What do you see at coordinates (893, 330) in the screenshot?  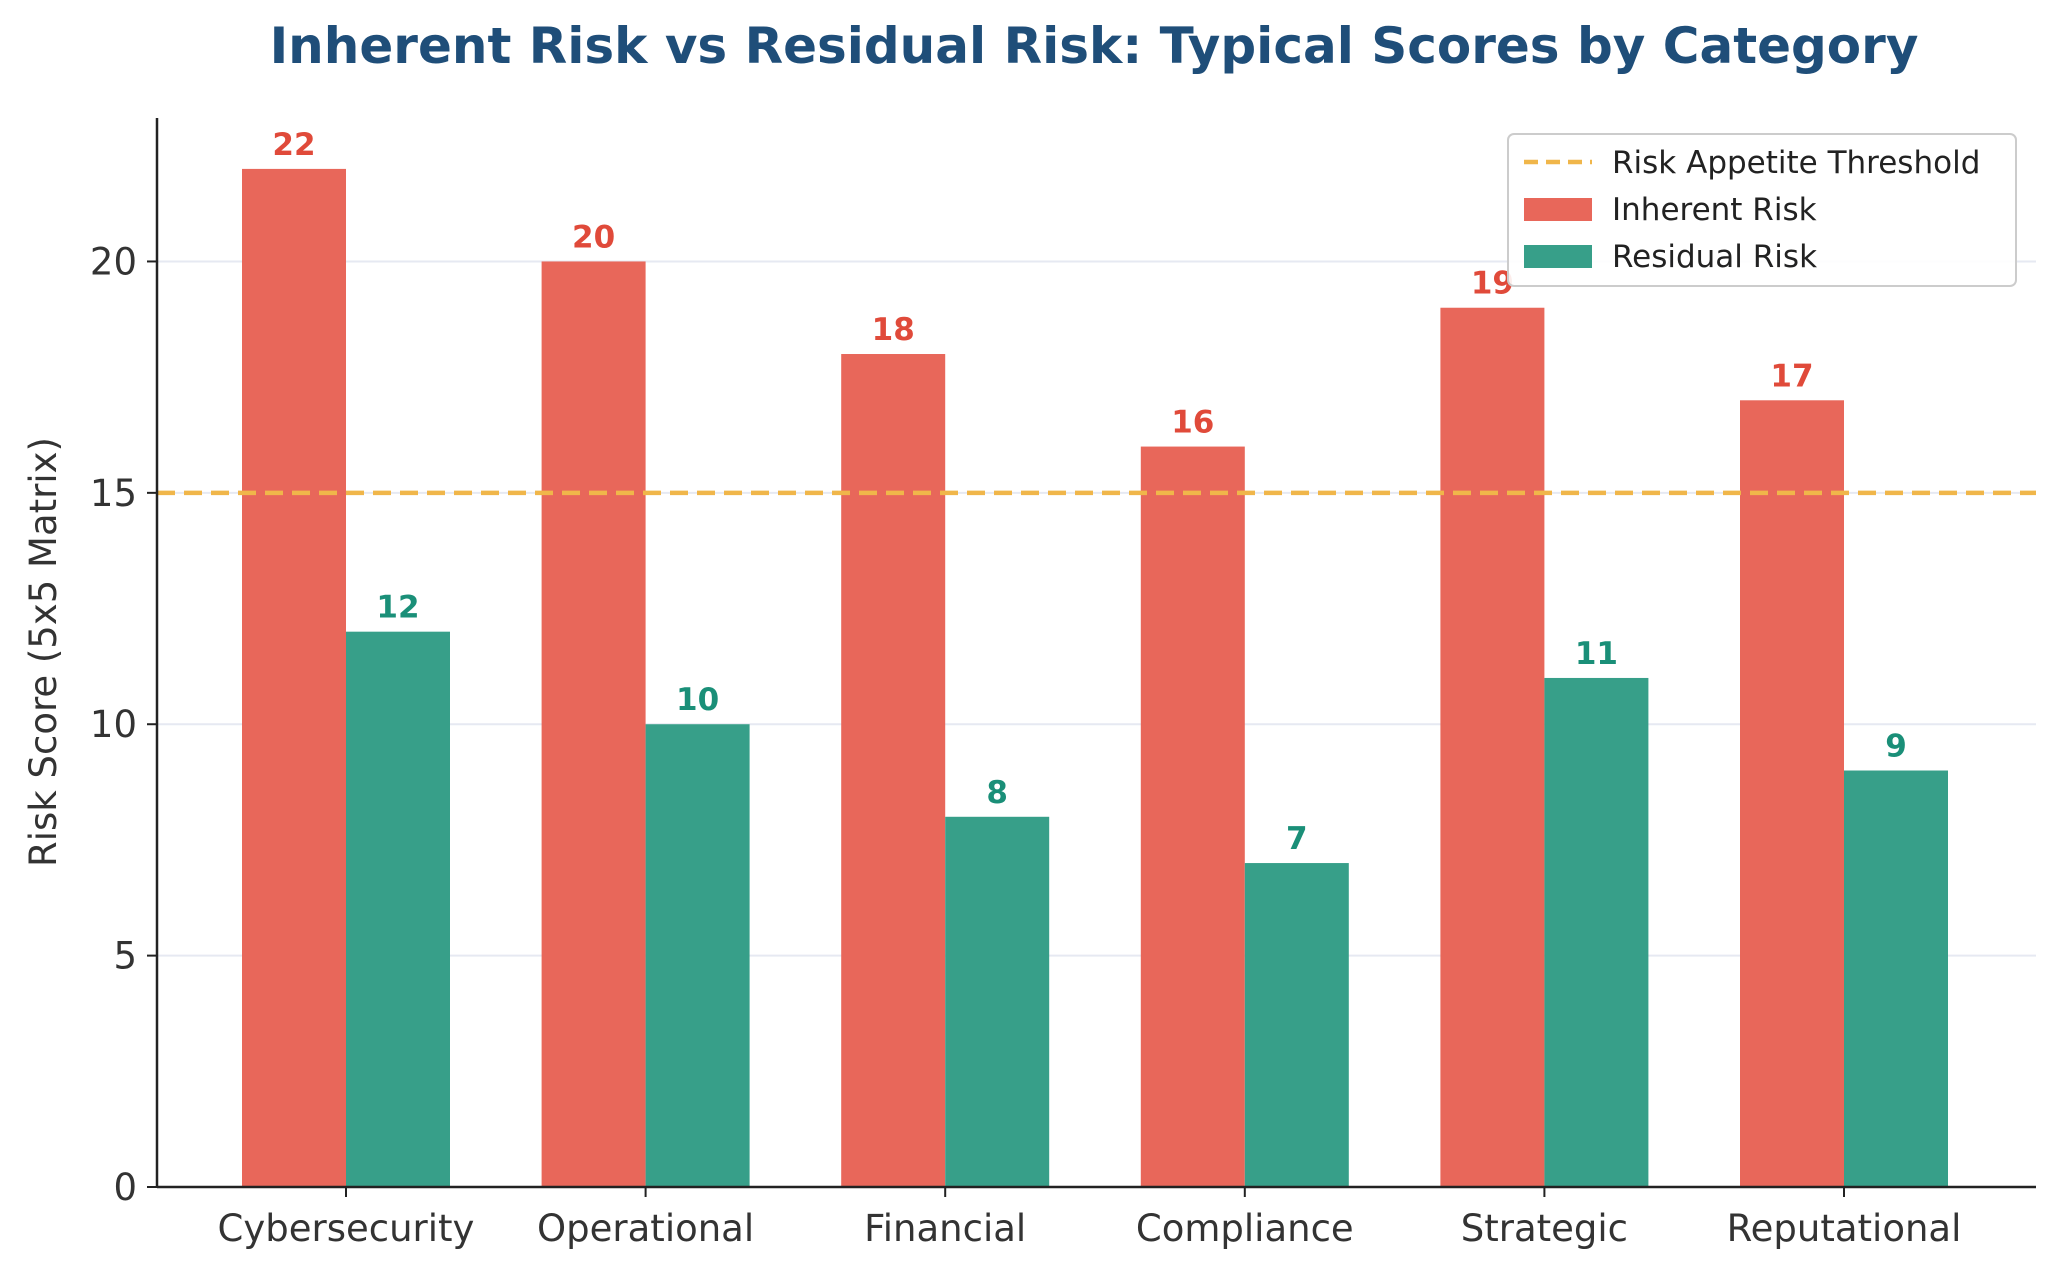 I see `data-label: 18` at bounding box center [893, 330].